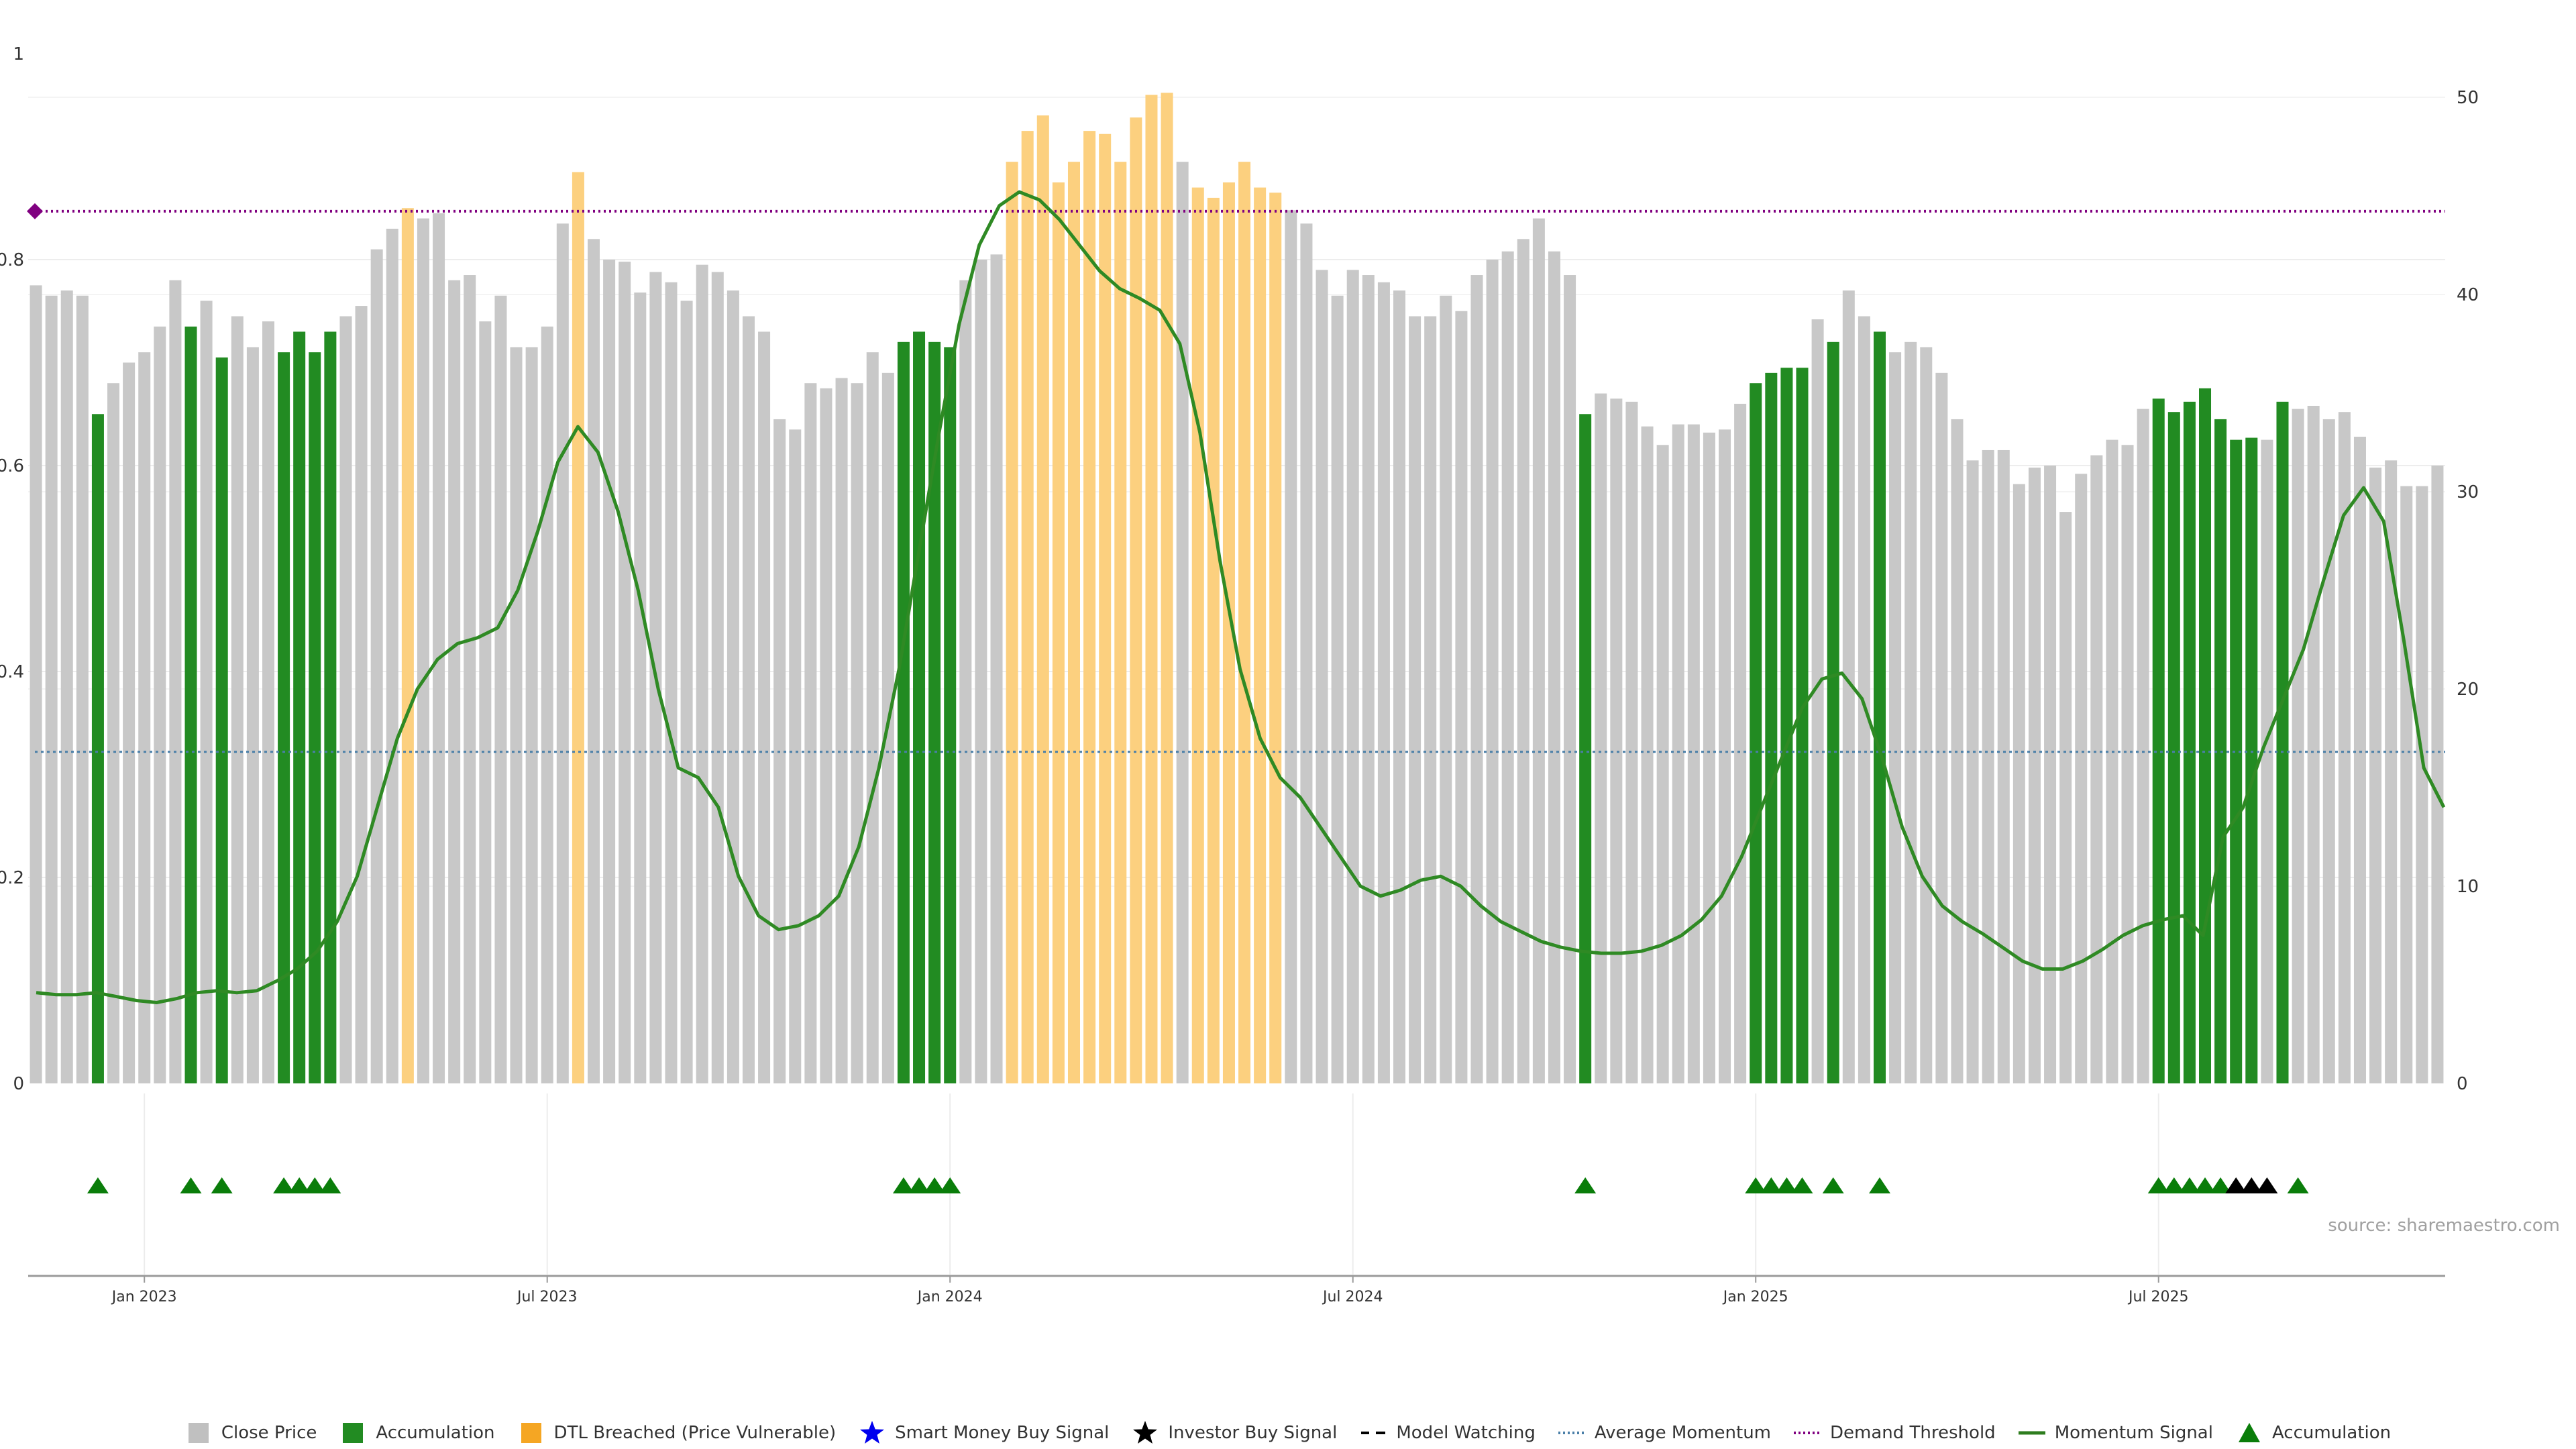 This screenshot has width=2576, height=1449. Describe the element at coordinates (2468, 887) in the screenshot. I see `right-axis-tick-label: 10` at that location.